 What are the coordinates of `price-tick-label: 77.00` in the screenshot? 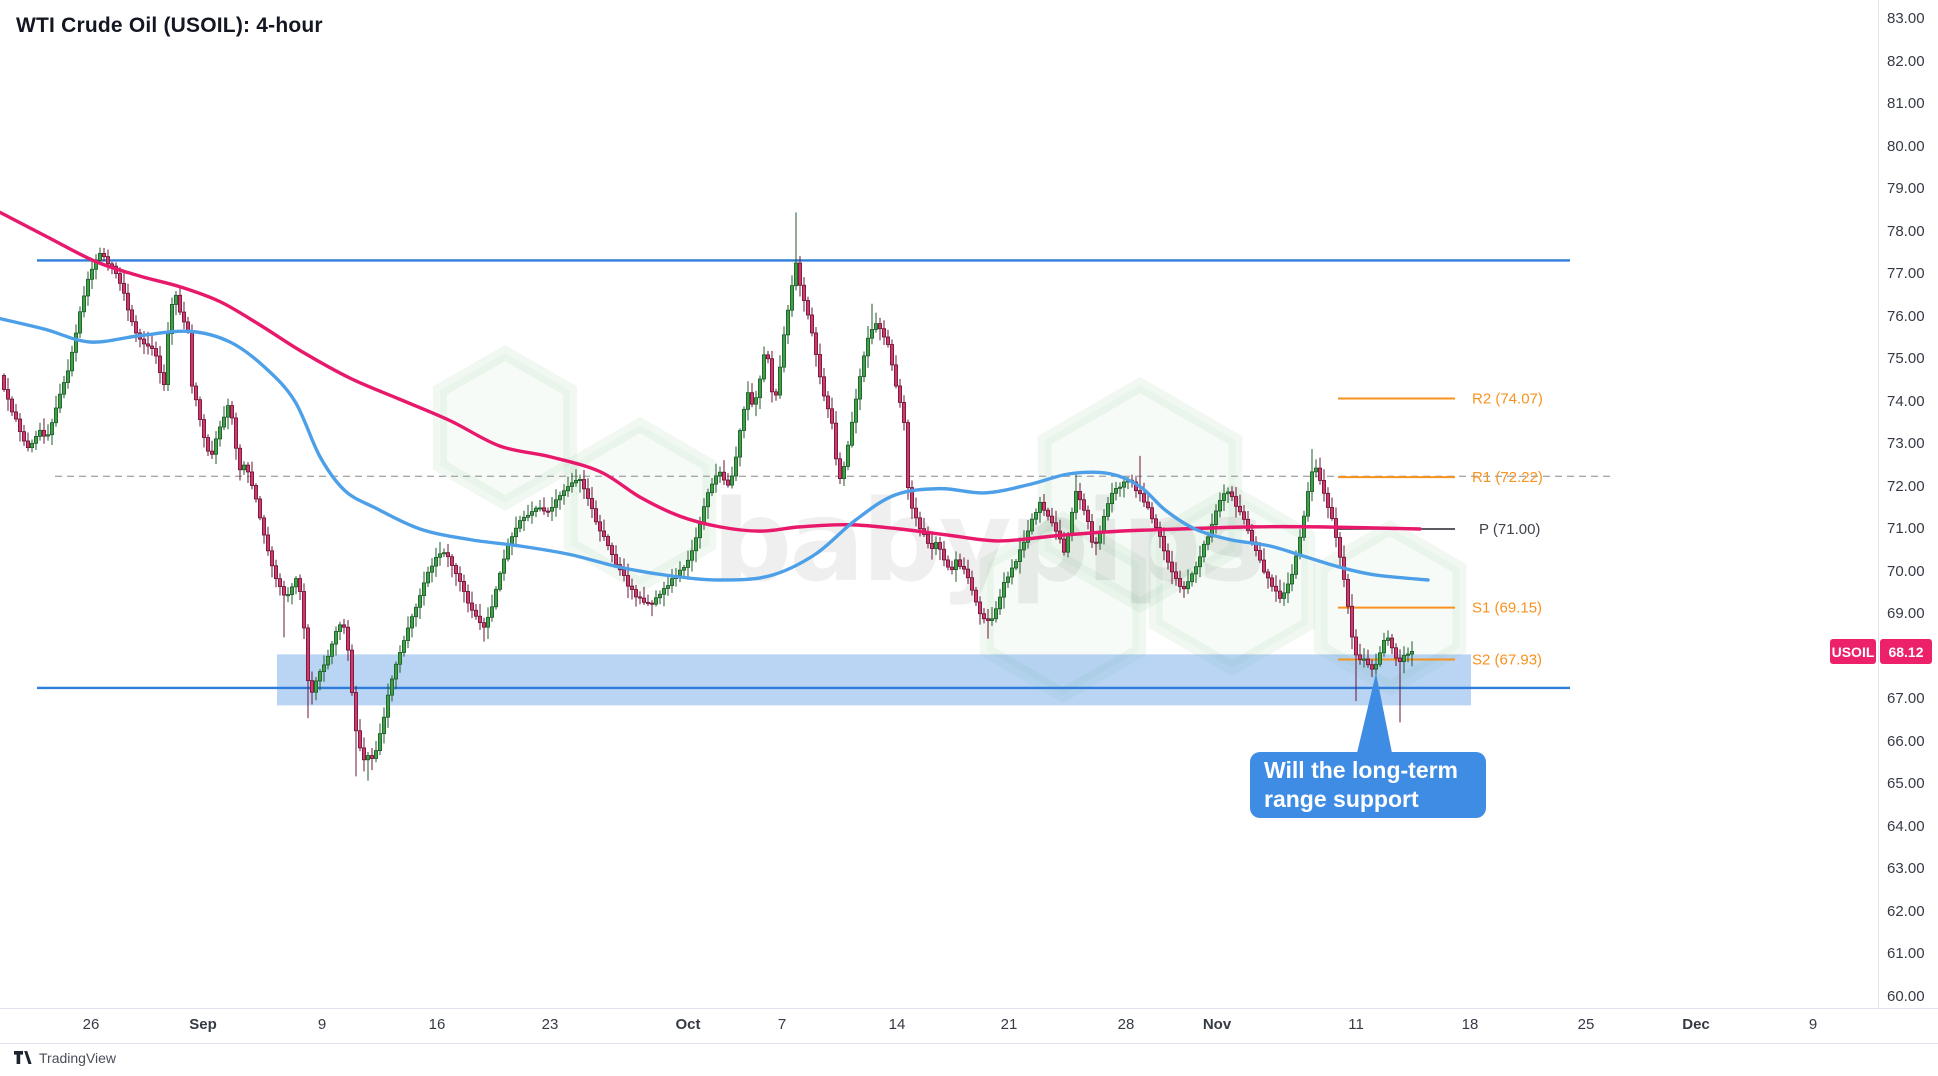 It's located at (1906, 273).